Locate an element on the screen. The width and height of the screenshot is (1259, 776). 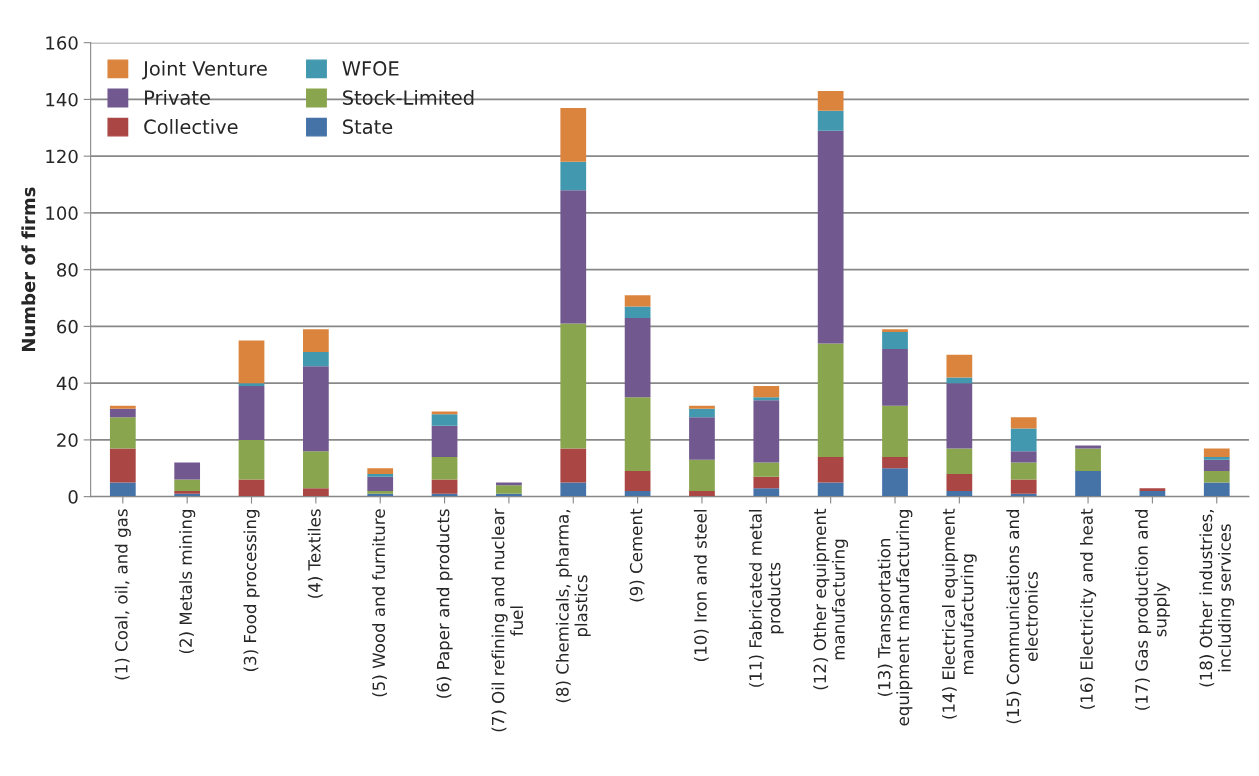
legend-label: Collective is located at coordinates (191, 127).